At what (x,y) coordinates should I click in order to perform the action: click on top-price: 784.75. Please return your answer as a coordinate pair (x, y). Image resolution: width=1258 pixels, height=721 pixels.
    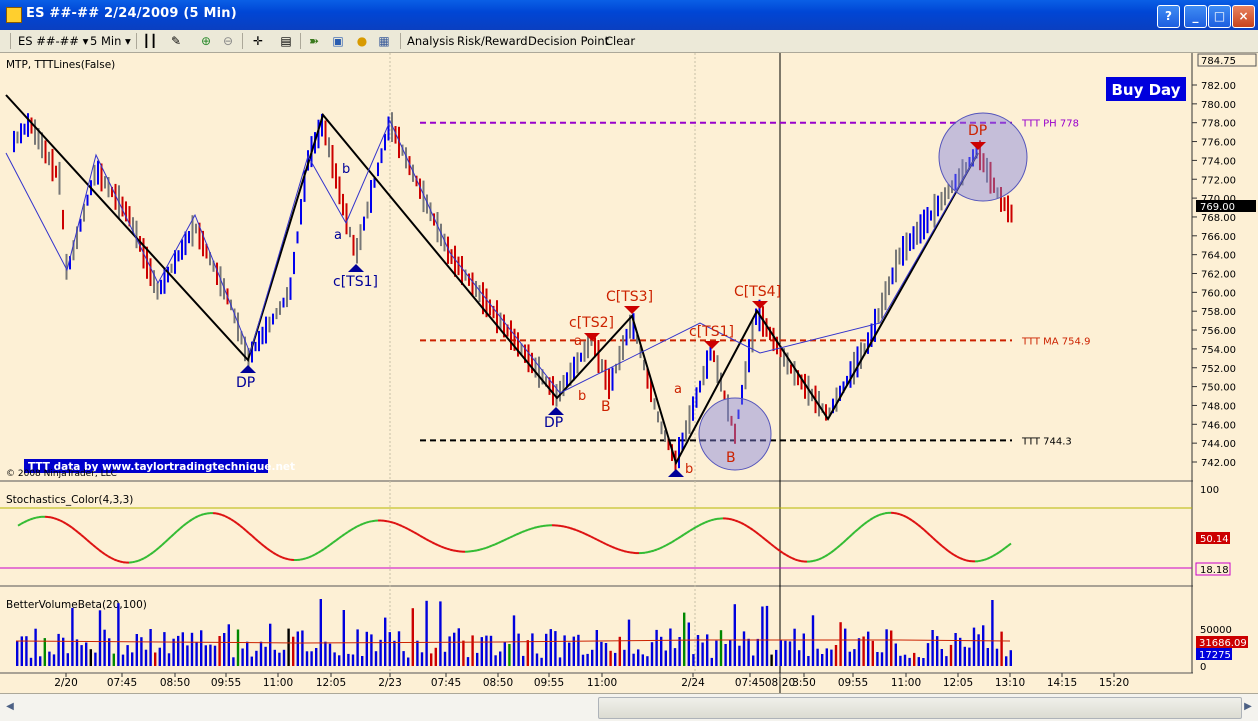
    Looking at the image, I should click on (1218, 61).